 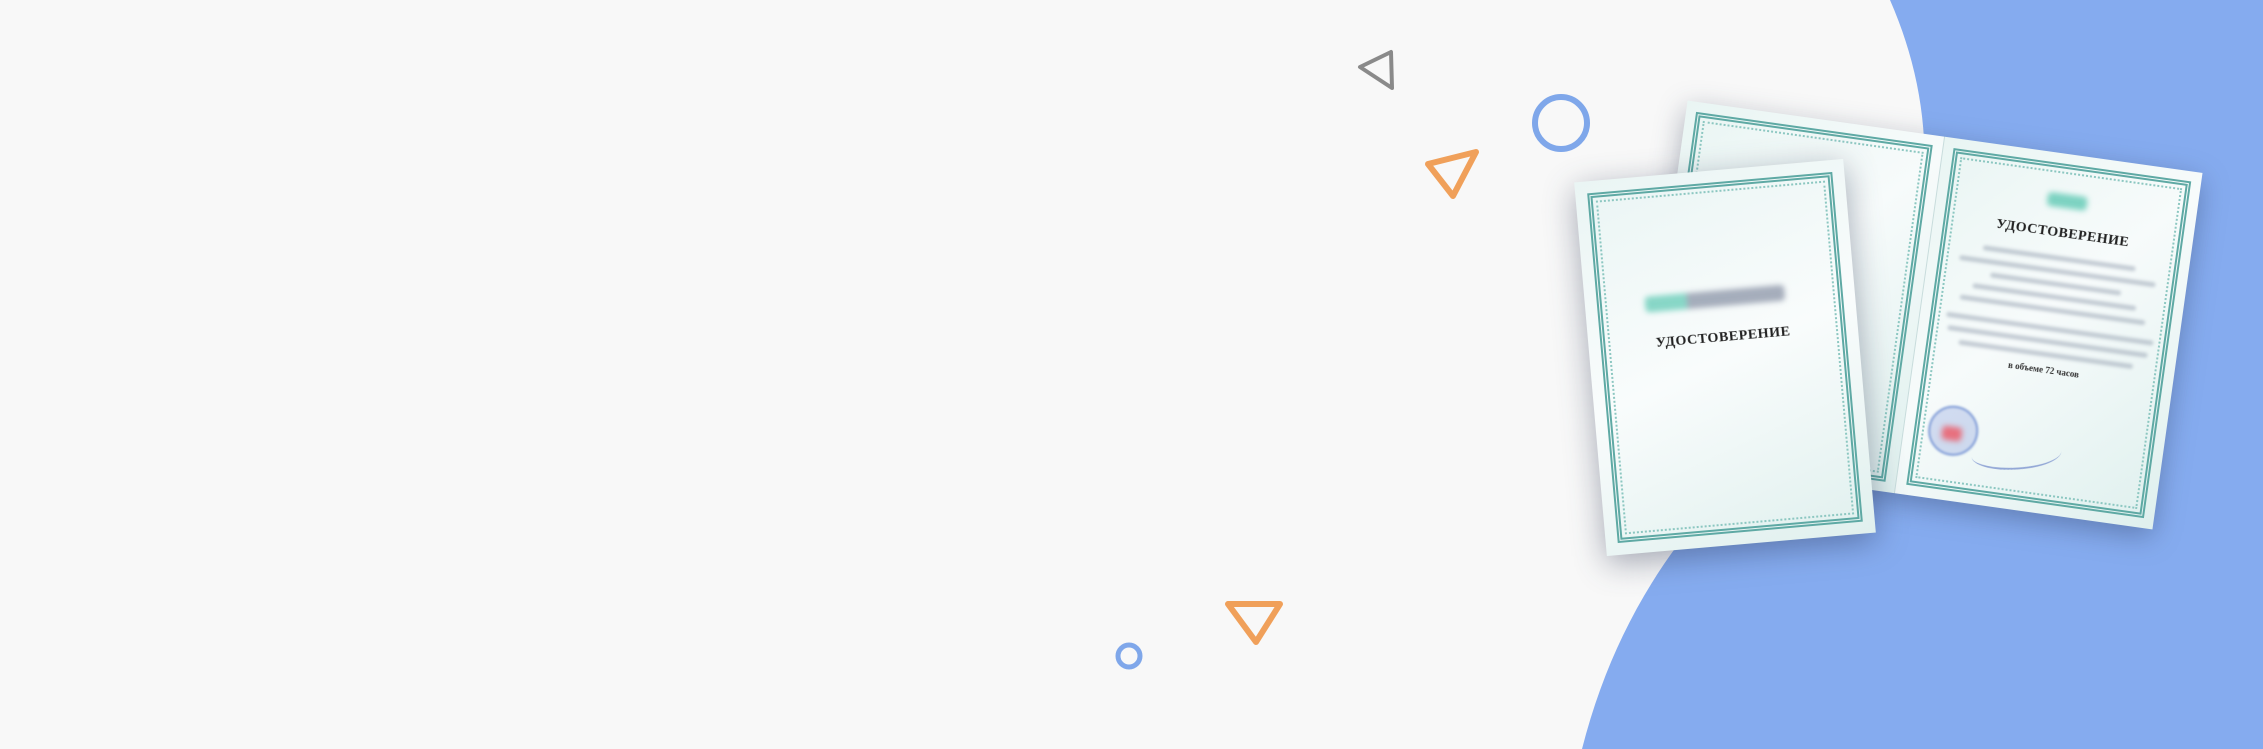 I want to click on gray-triangle-icon, so click(x=1376, y=70).